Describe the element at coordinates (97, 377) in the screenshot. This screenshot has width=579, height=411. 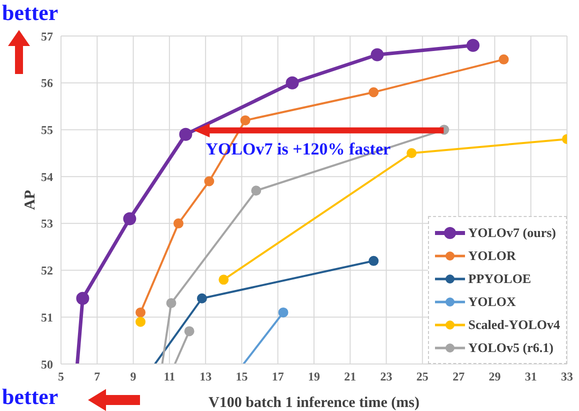
I see `x-tick-label: 7` at that location.